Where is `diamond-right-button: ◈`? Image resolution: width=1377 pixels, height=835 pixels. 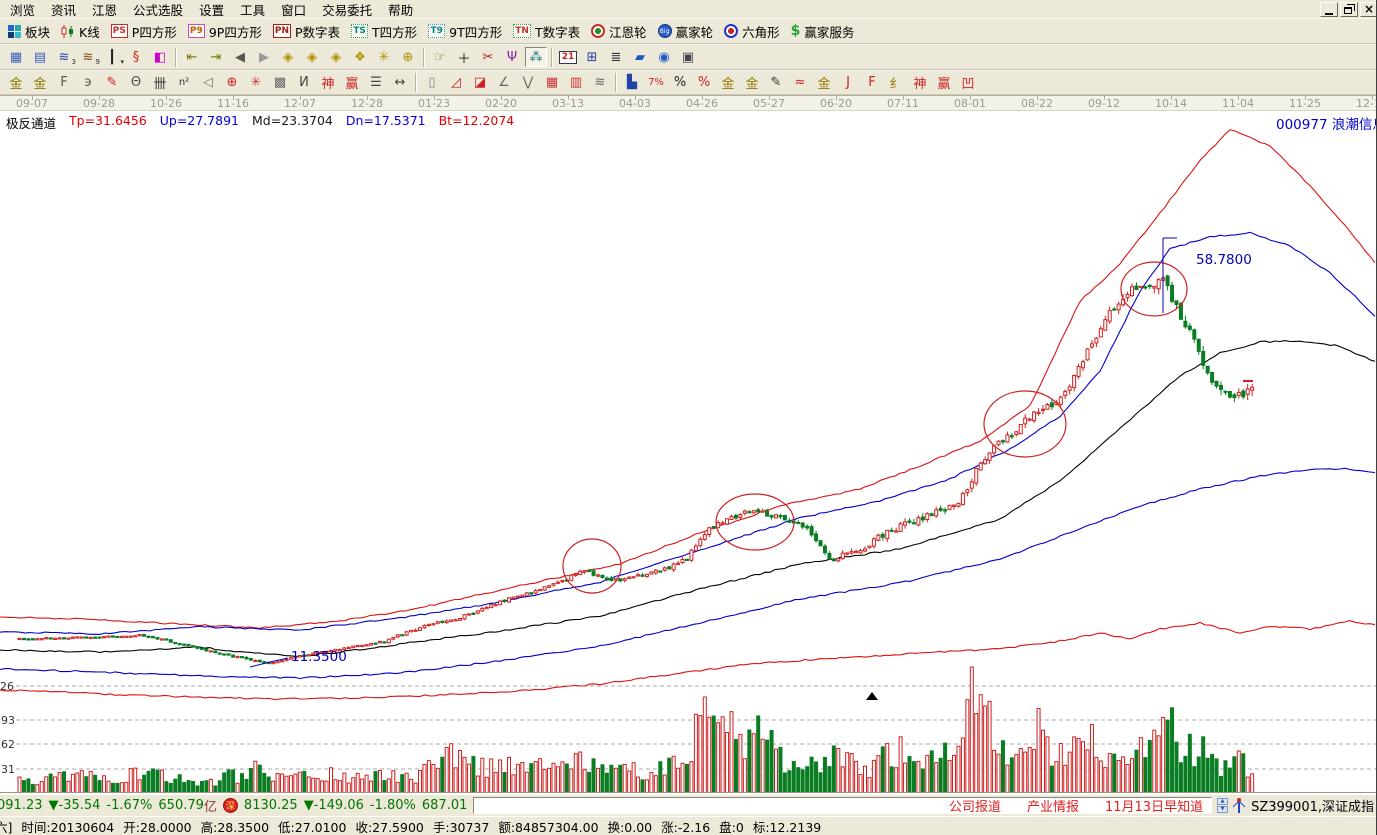 diamond-right-button: ◈ is located at coordinates (312, 57).